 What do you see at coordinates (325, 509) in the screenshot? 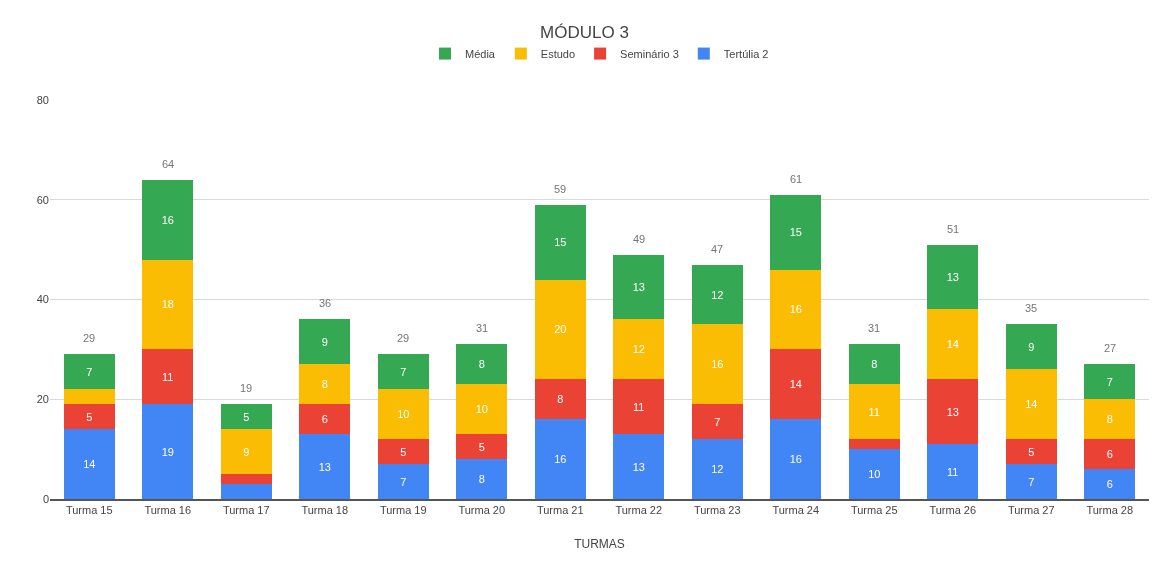
I see `x-tick-label: Turma 18` at bounding box center [325, 509].